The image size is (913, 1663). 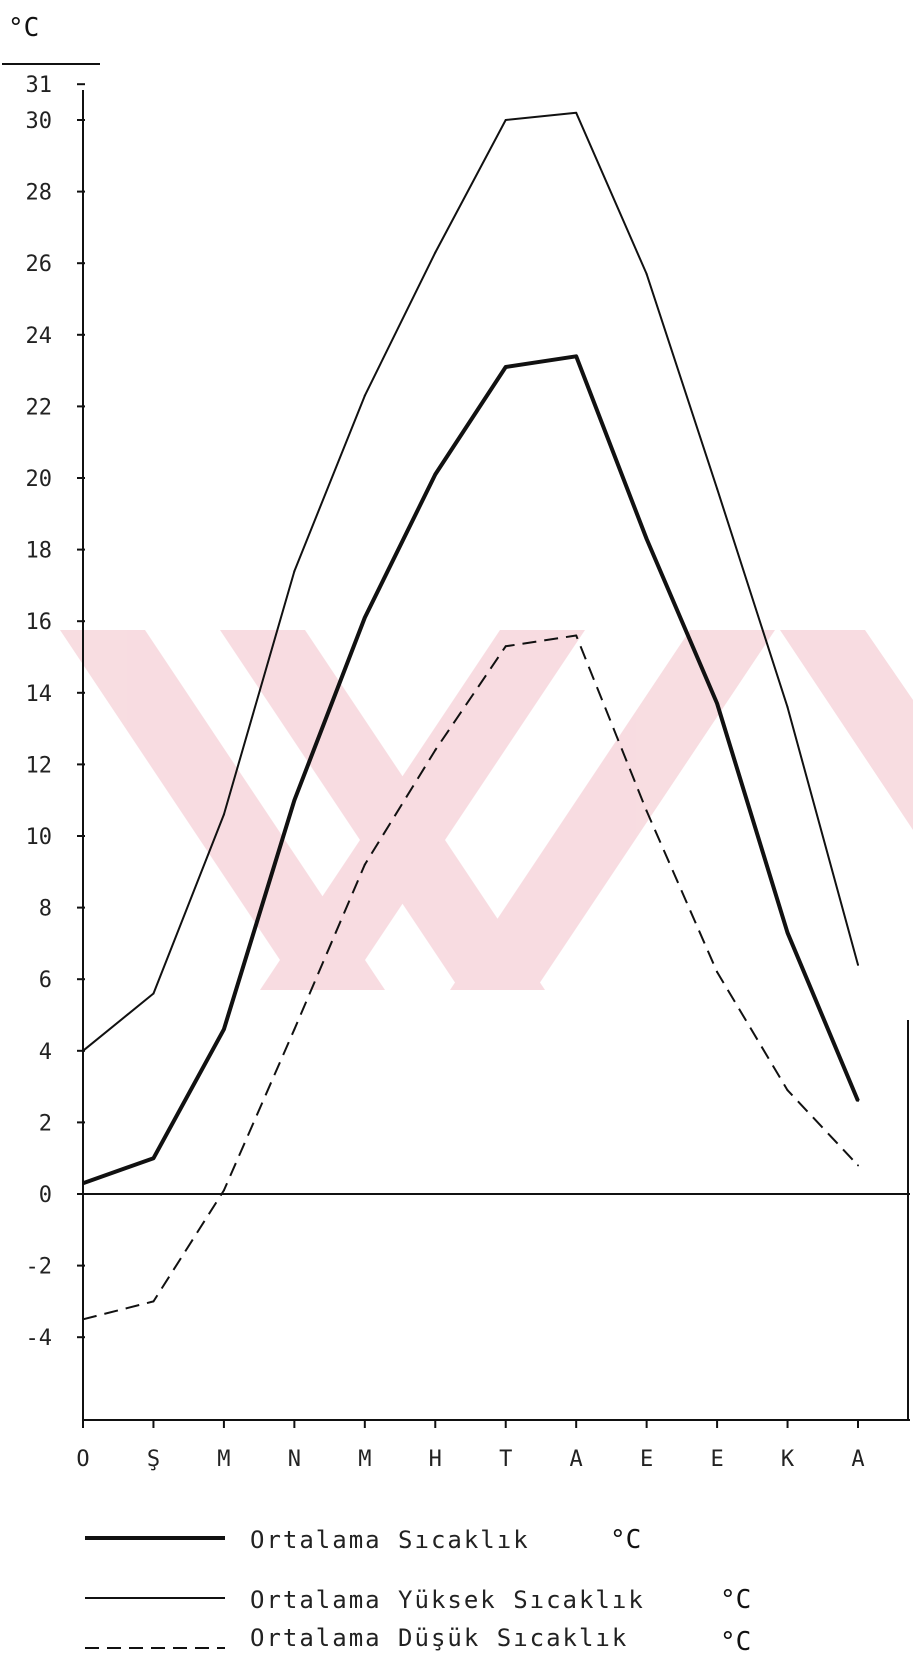 I want to click on y-tick-label: 4, so click(x=45, y=1052).